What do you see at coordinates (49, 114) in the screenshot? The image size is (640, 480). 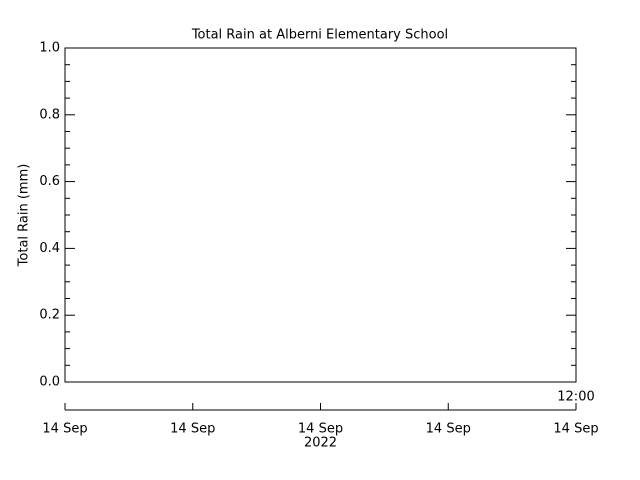 I see `y-tick-label: 0.8` at bounding box center [49, 114].